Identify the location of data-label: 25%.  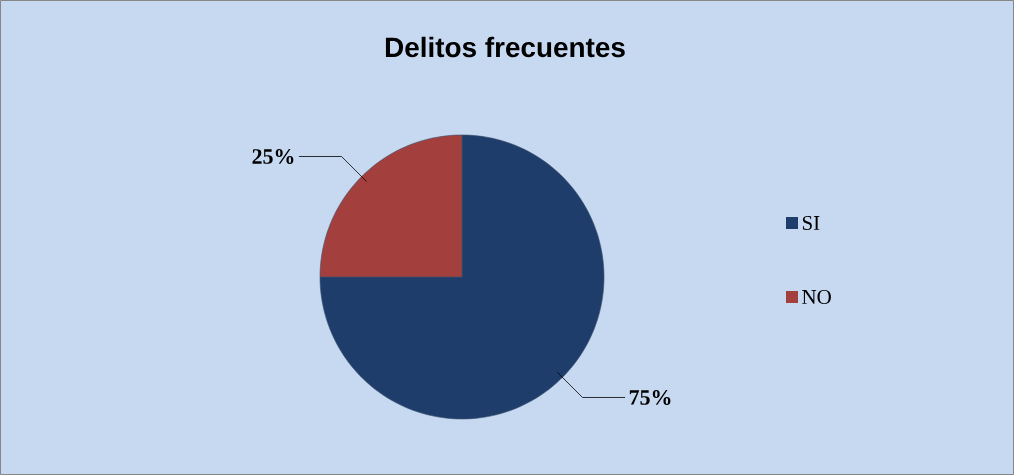
(273, 156).